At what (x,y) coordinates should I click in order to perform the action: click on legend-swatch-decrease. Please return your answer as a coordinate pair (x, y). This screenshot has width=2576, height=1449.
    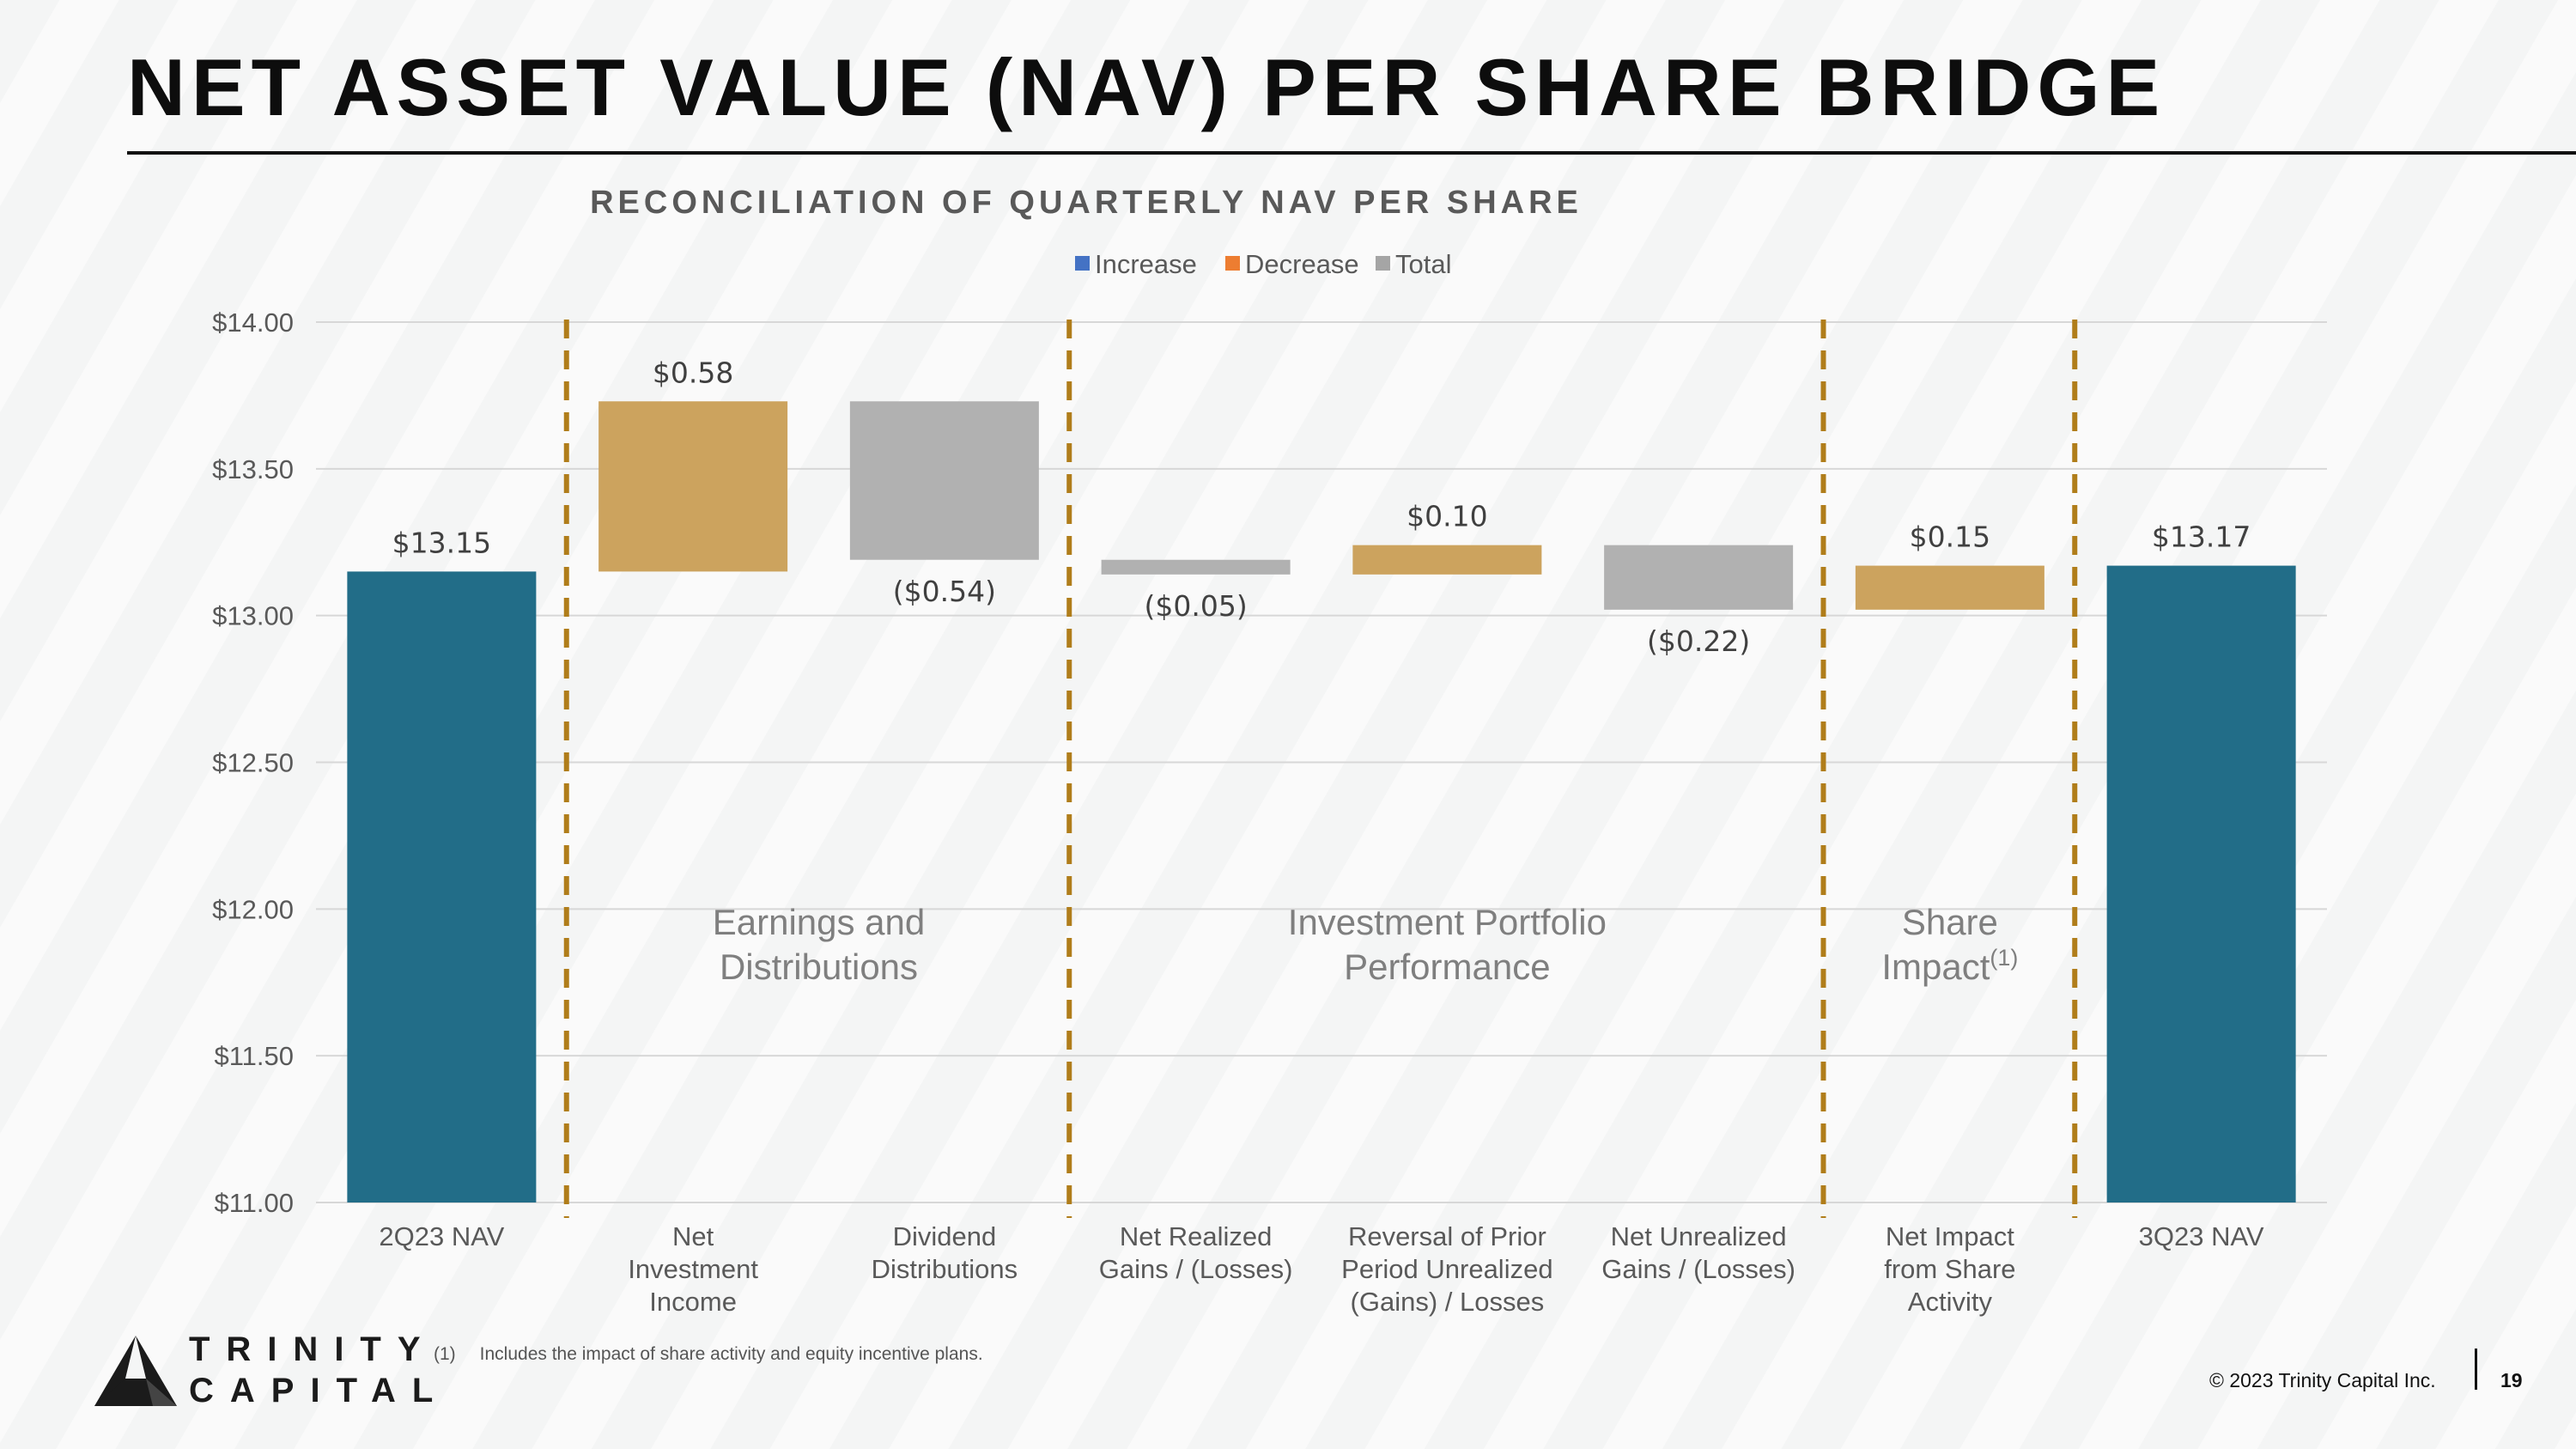
    Looking at the image, I should click on (1232, 263).